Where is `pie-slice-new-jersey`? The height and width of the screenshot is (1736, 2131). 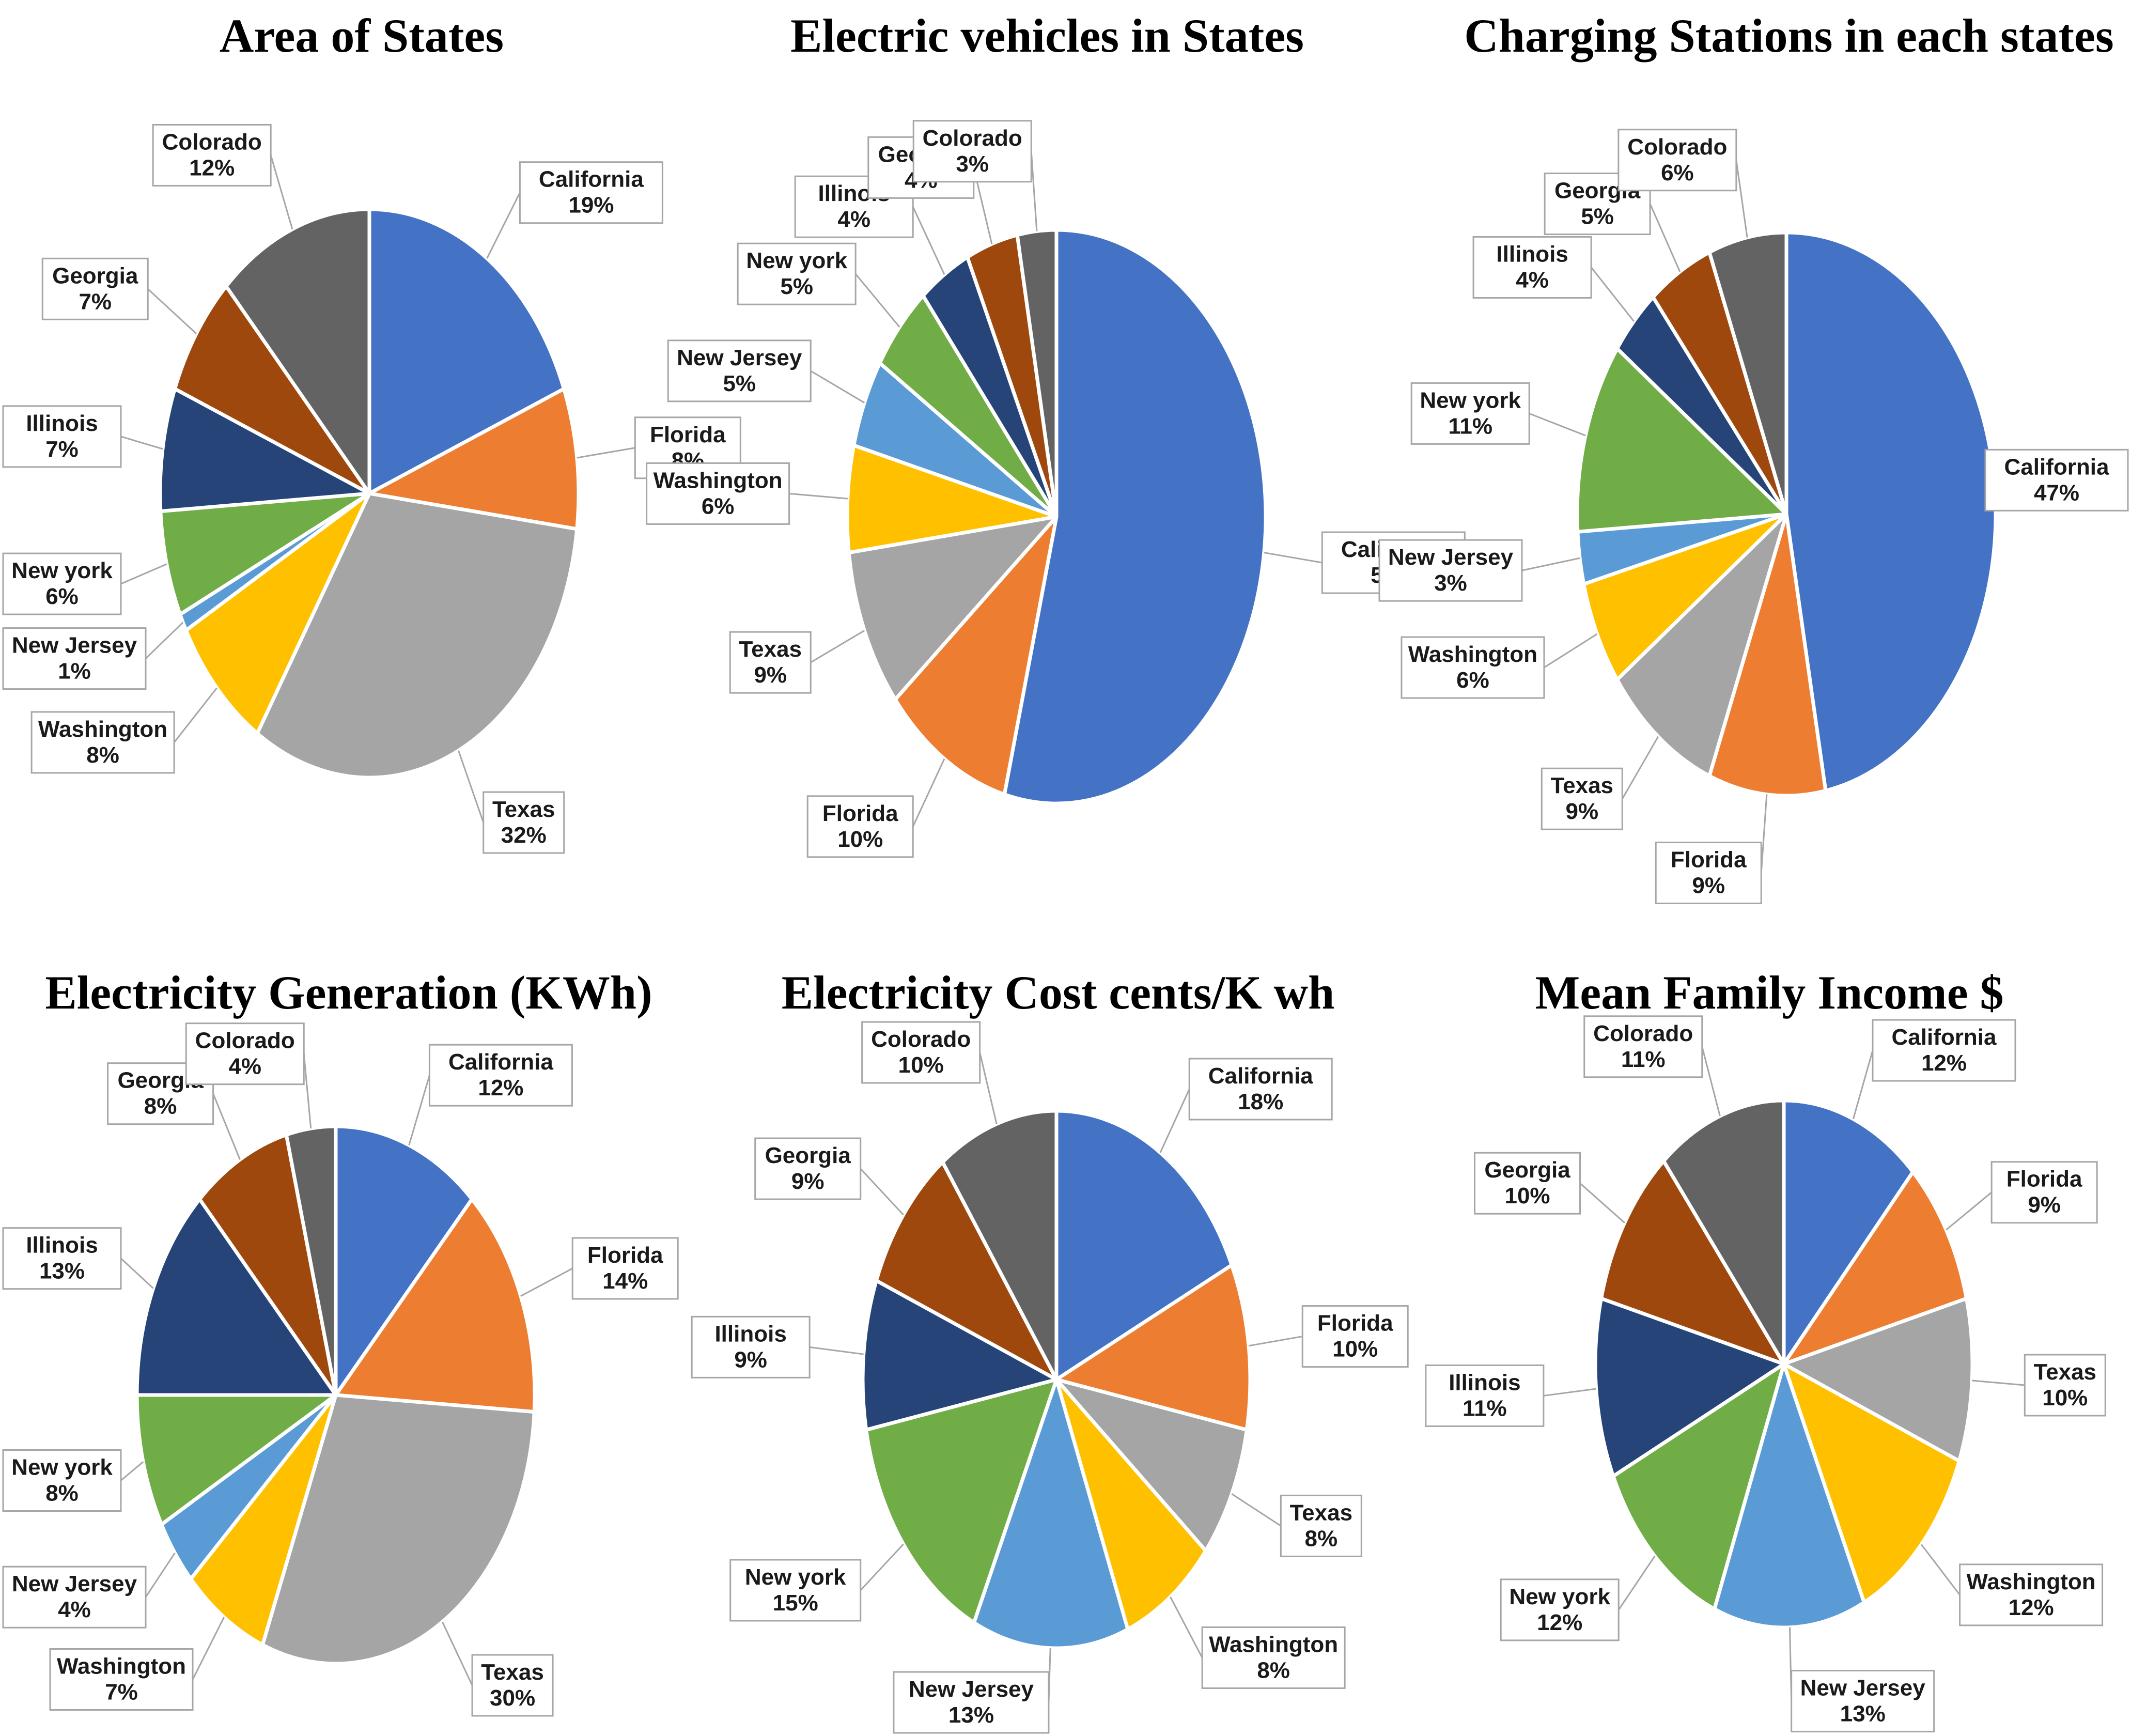 pie-slice-new-jersey is located at coordinates (1789, 1496).